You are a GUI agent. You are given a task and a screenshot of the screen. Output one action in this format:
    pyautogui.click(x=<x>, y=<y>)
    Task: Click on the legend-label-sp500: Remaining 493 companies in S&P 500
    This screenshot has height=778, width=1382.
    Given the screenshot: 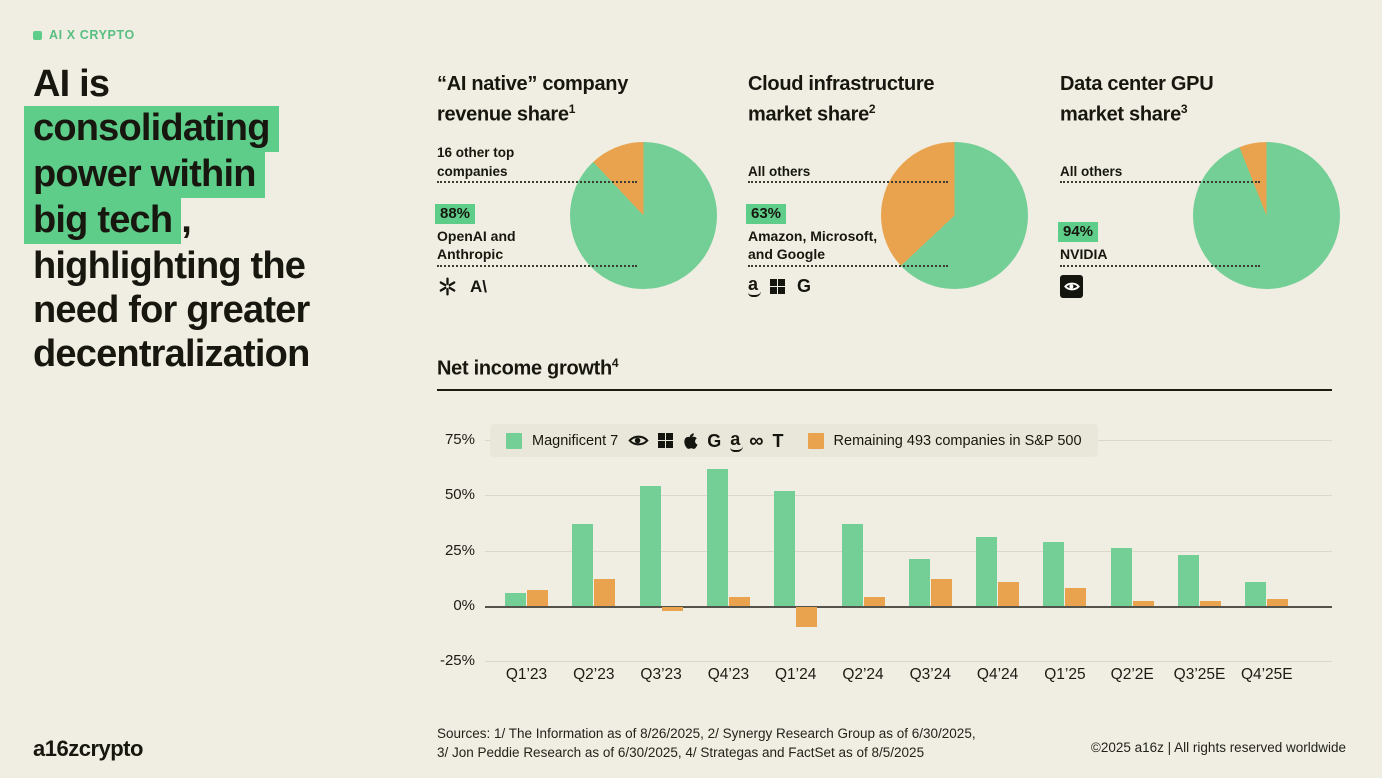 What is the action you would take?
    pyautogui.click(x=957, y=440)
    